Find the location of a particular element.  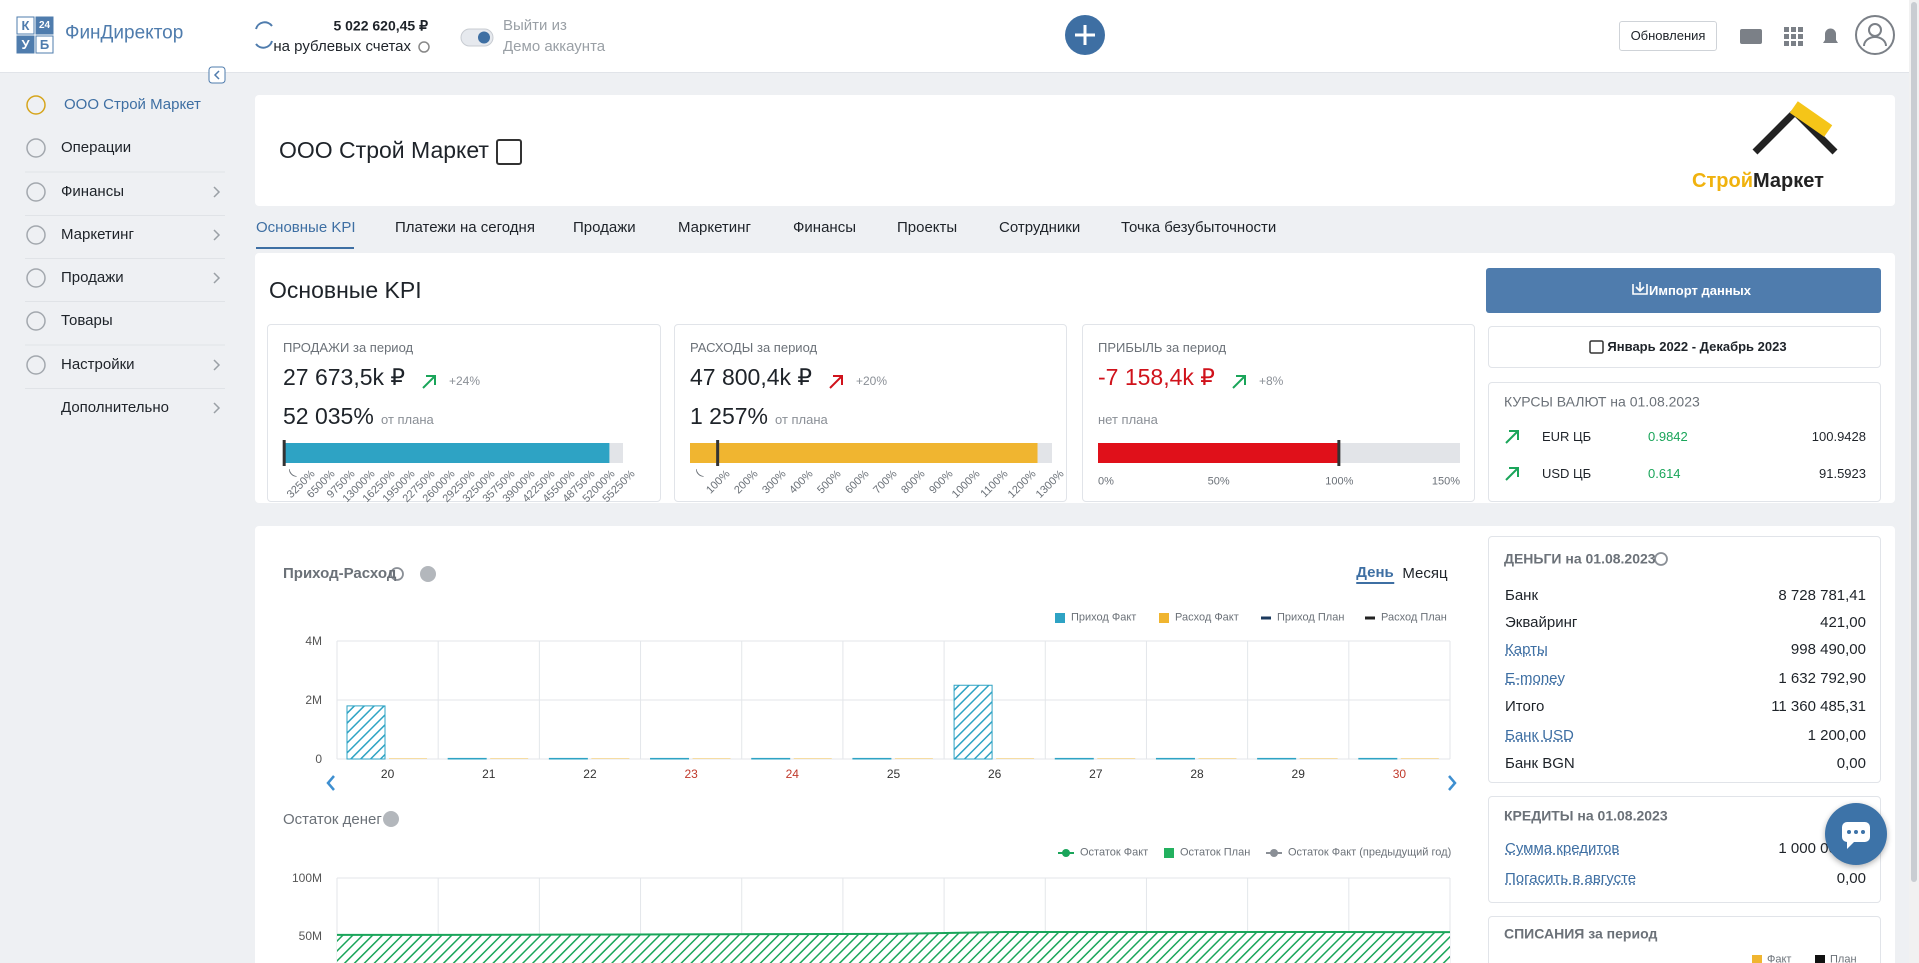

updates-button is located at coordinates (1668, 36).